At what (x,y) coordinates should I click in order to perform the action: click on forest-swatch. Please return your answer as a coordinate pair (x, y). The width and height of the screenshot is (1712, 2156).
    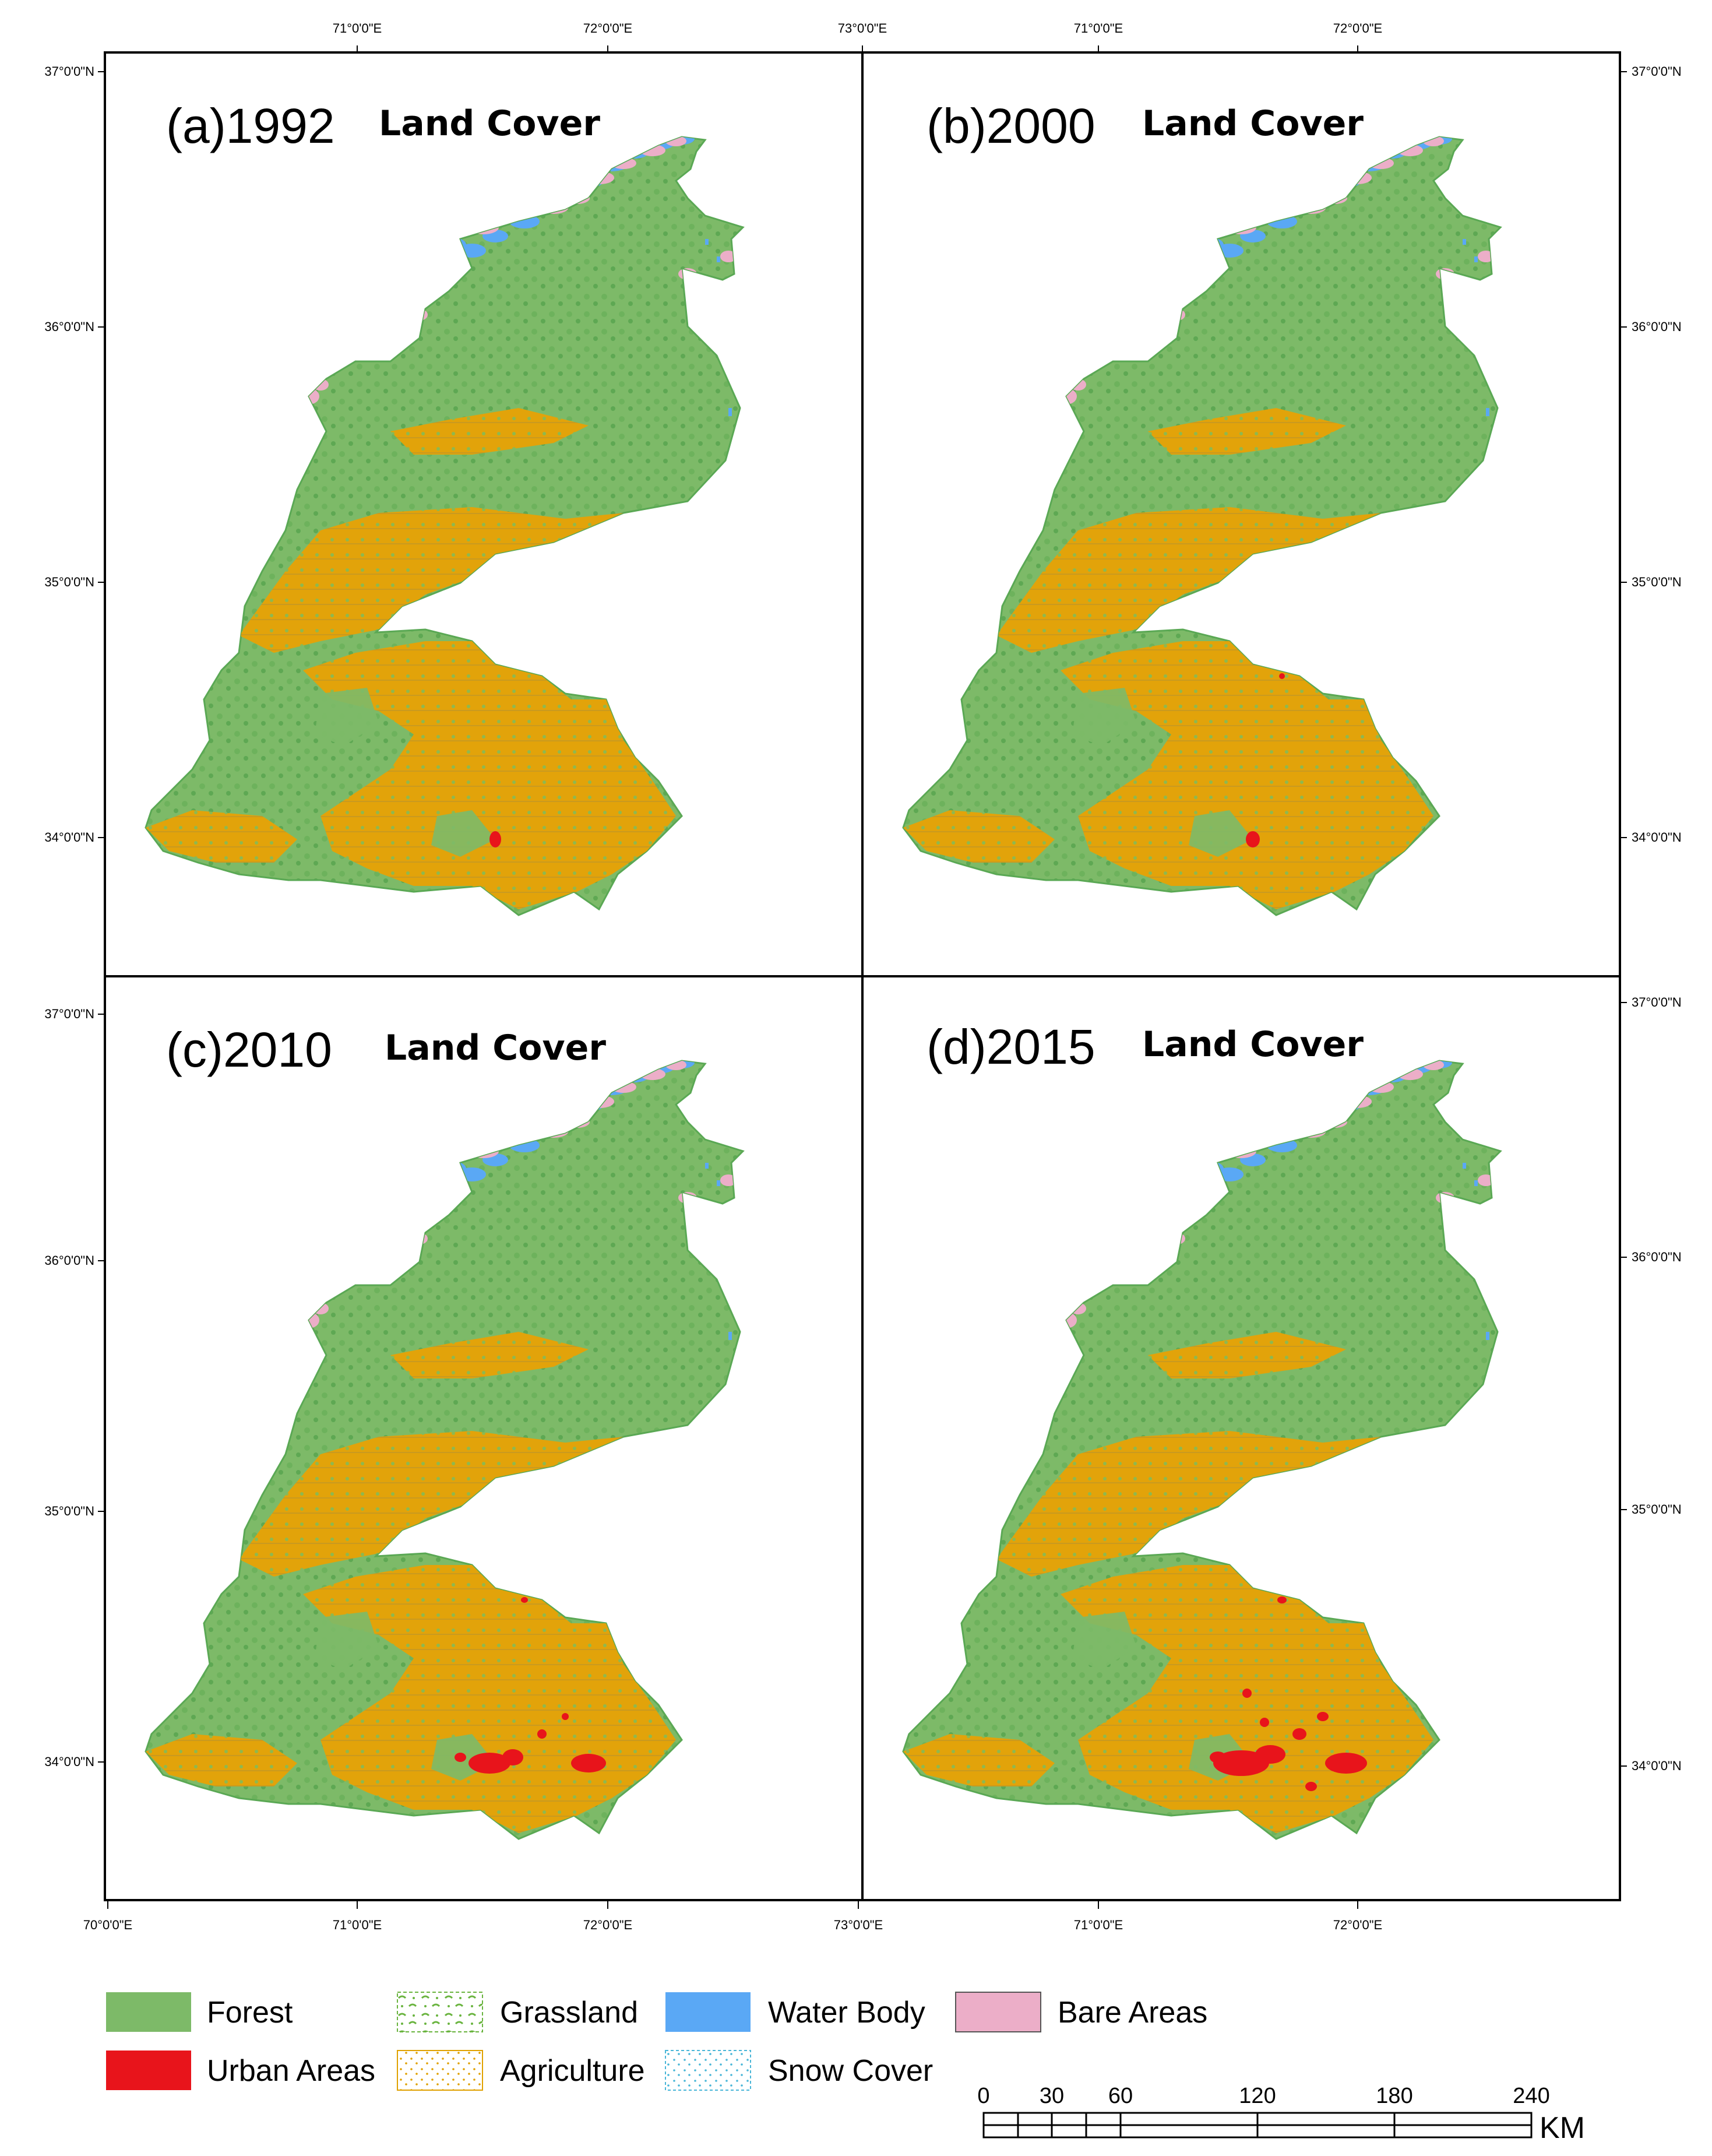
    Looking at the image, I should click on (149, 2012).